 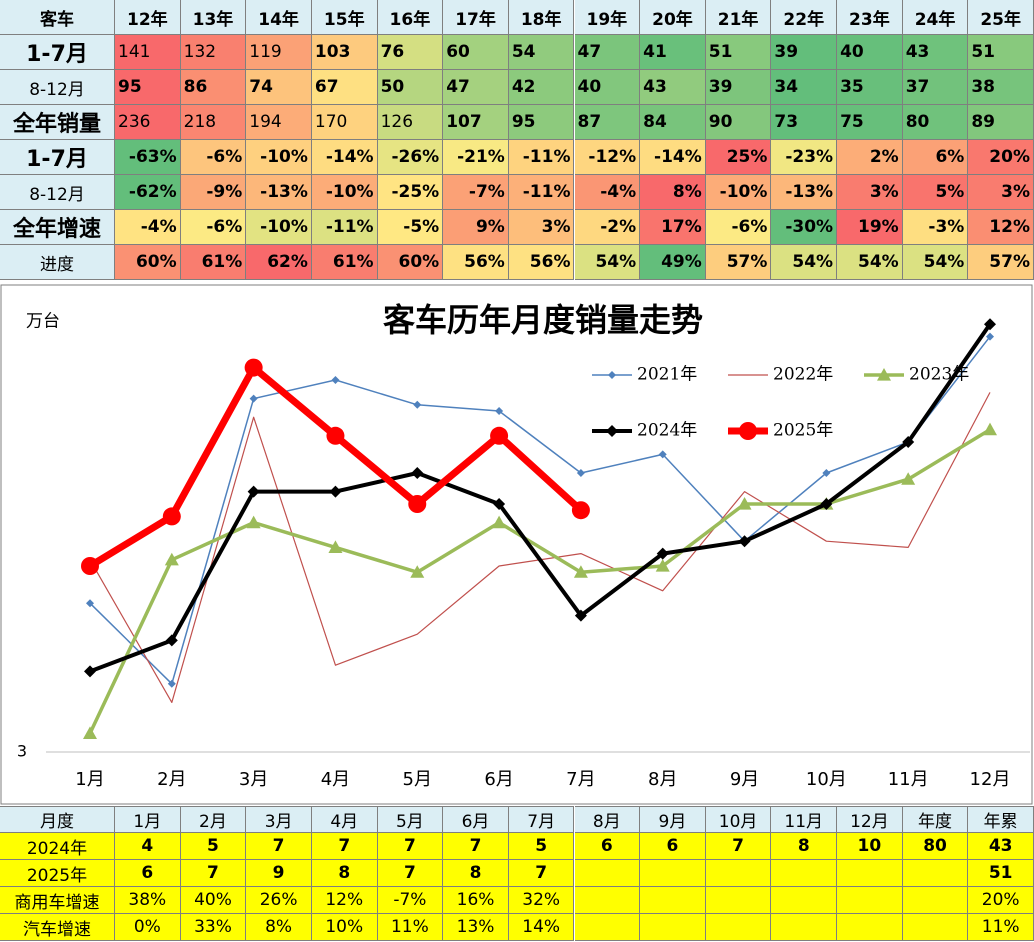 What do you see at coordinates (935, 262) in the screenshot?
I see `heat-cell: 54%` at bounding box center [935, 262].